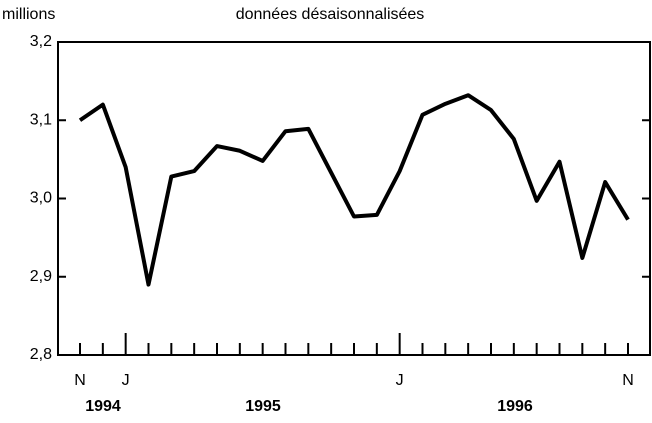  What do you see at coordinates (41, 119) in the screenshot?
I see `y-tick-label: 3,1` at bounding box center [41, 119].